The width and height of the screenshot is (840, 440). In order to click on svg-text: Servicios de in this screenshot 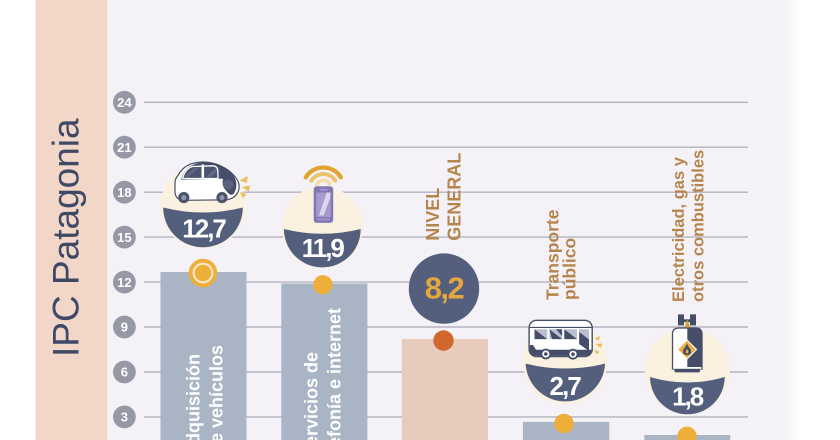, I will do `click(312, 396)`.